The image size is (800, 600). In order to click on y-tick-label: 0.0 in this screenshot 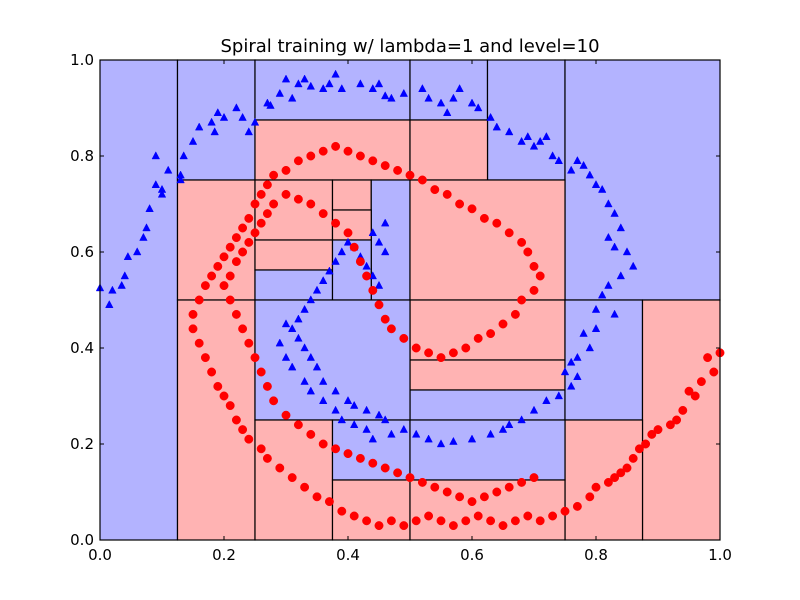, I will do `click(82, 540)`.